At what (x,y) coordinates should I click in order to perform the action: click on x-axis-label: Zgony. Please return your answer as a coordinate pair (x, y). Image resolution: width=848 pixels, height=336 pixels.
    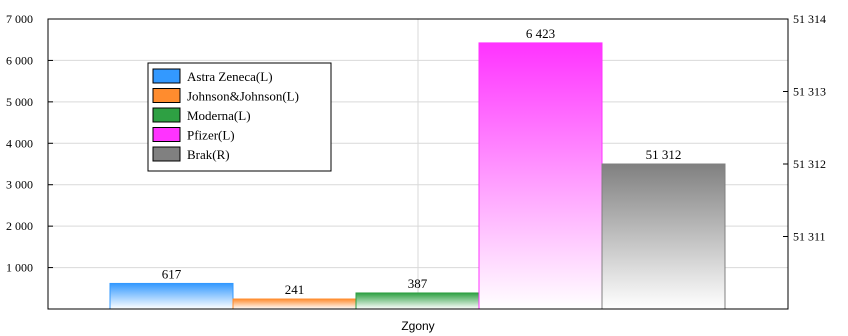
    Looking at the image, I should click on (417, 326).